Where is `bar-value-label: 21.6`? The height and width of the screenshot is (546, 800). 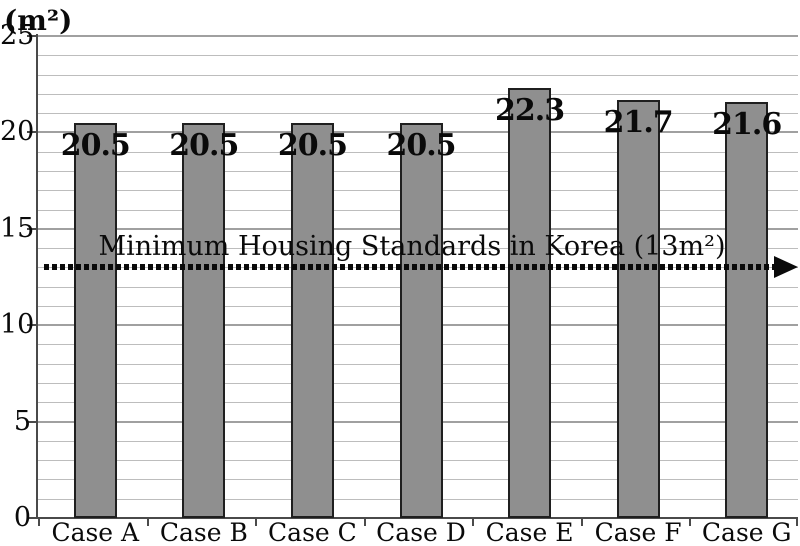
bar-value-label: 21.6 is located at coordinates (747, 124).